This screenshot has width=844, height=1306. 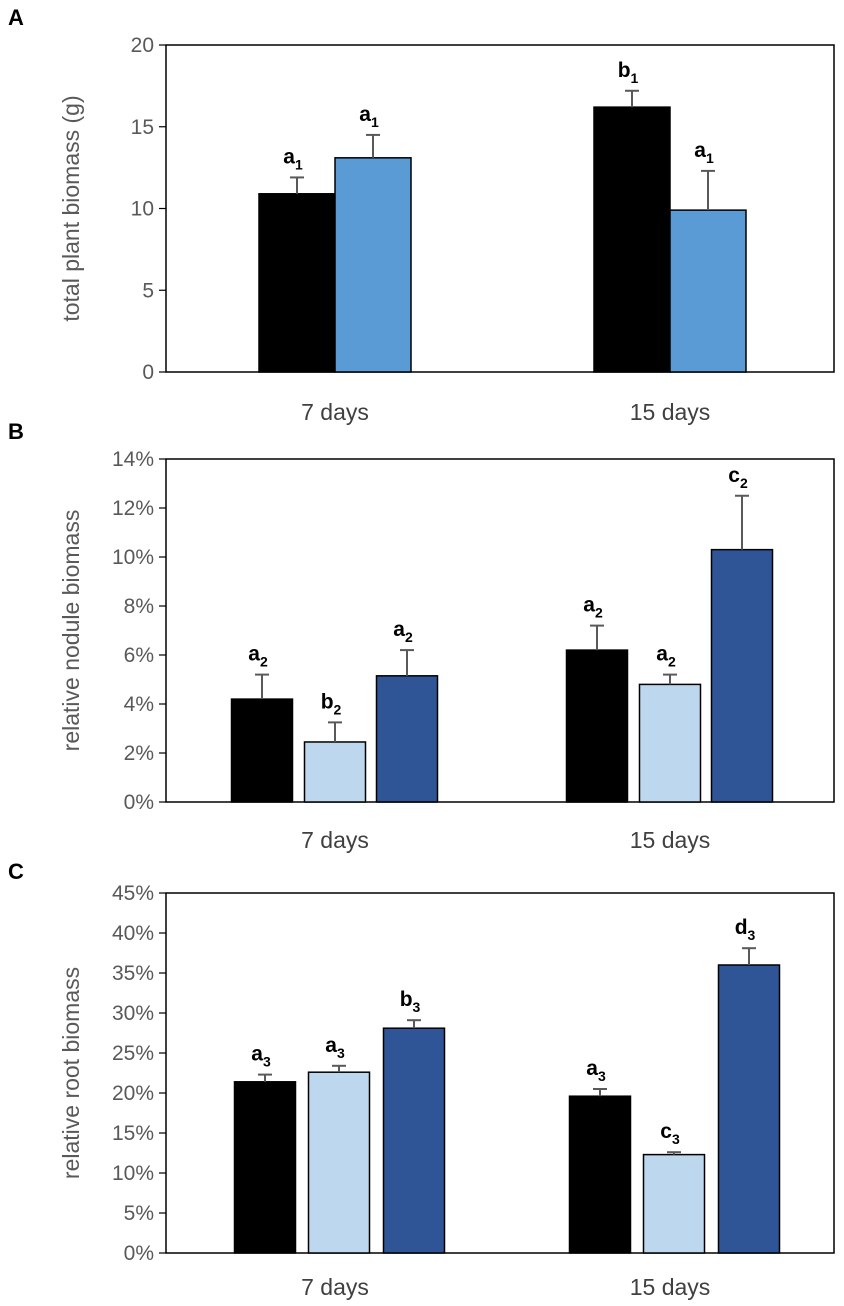 I want to click on panel-b-letter: B, so click(x=16, y=431).